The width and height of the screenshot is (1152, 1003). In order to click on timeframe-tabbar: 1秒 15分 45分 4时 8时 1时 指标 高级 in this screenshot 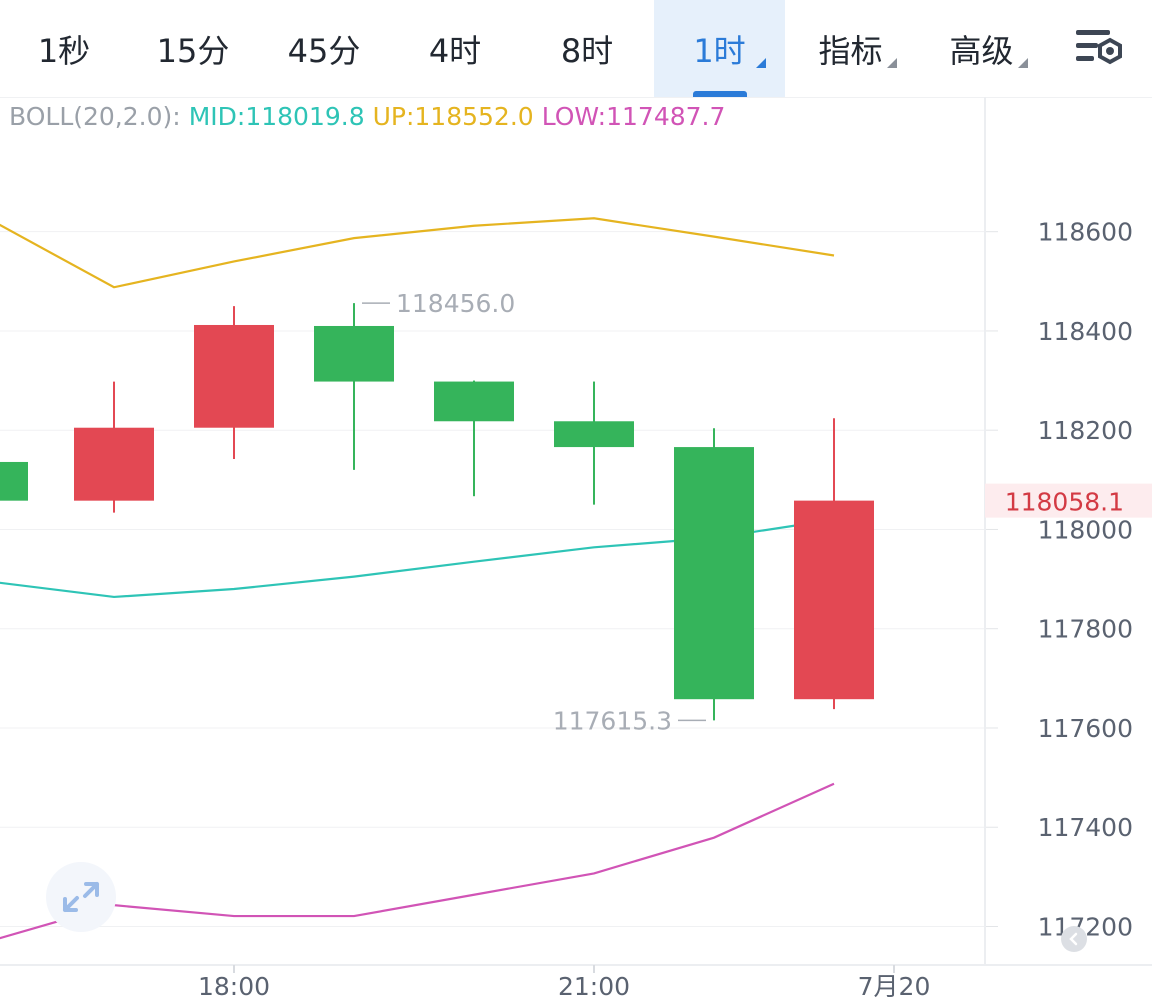, I will do `click(576, 49)`.